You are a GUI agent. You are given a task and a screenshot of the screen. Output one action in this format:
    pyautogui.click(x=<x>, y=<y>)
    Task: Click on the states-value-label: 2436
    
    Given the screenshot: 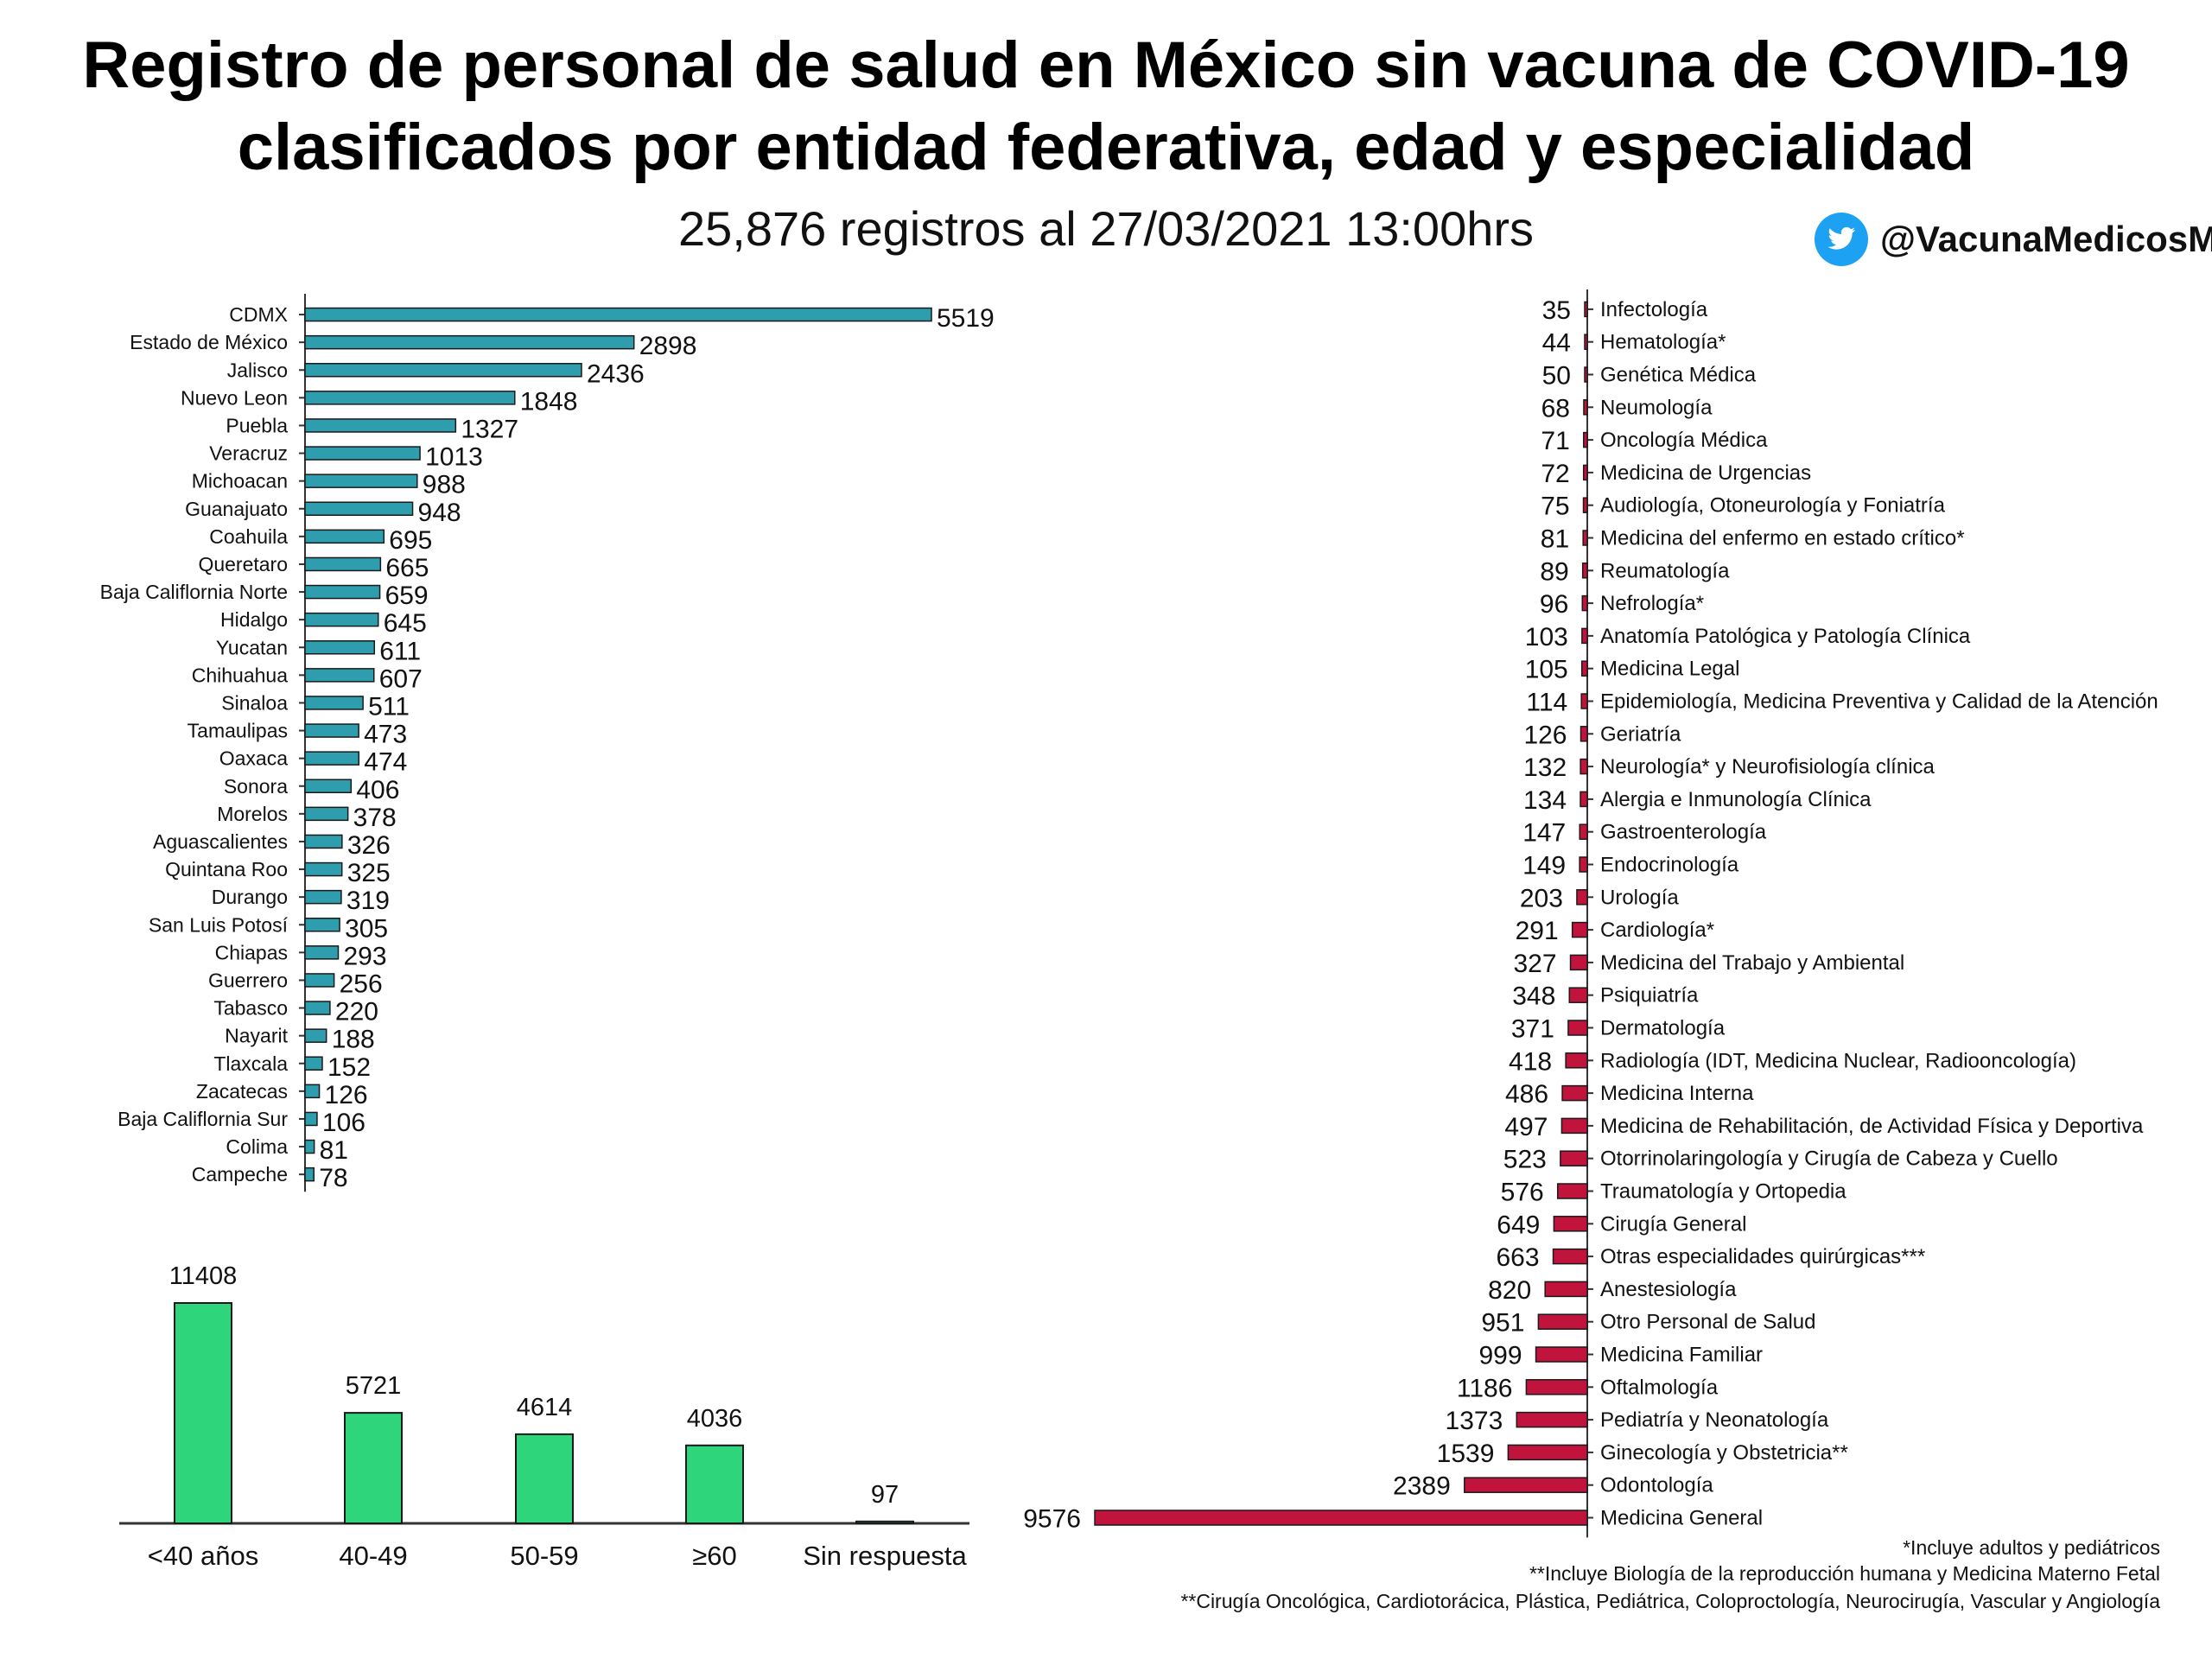 What is the action you would take?
    pyautogui.click(x=616, y=373)
    